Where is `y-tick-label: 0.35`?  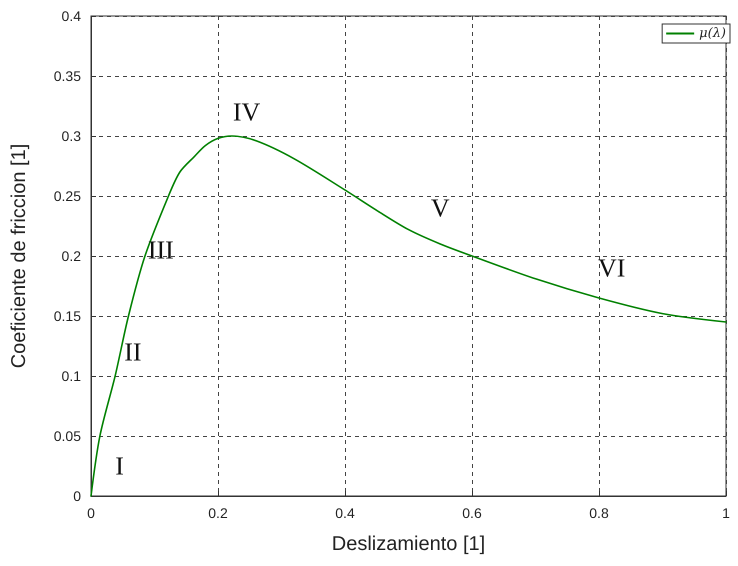
y-tick-label: 0.35 is located at coordinates (68, 76).